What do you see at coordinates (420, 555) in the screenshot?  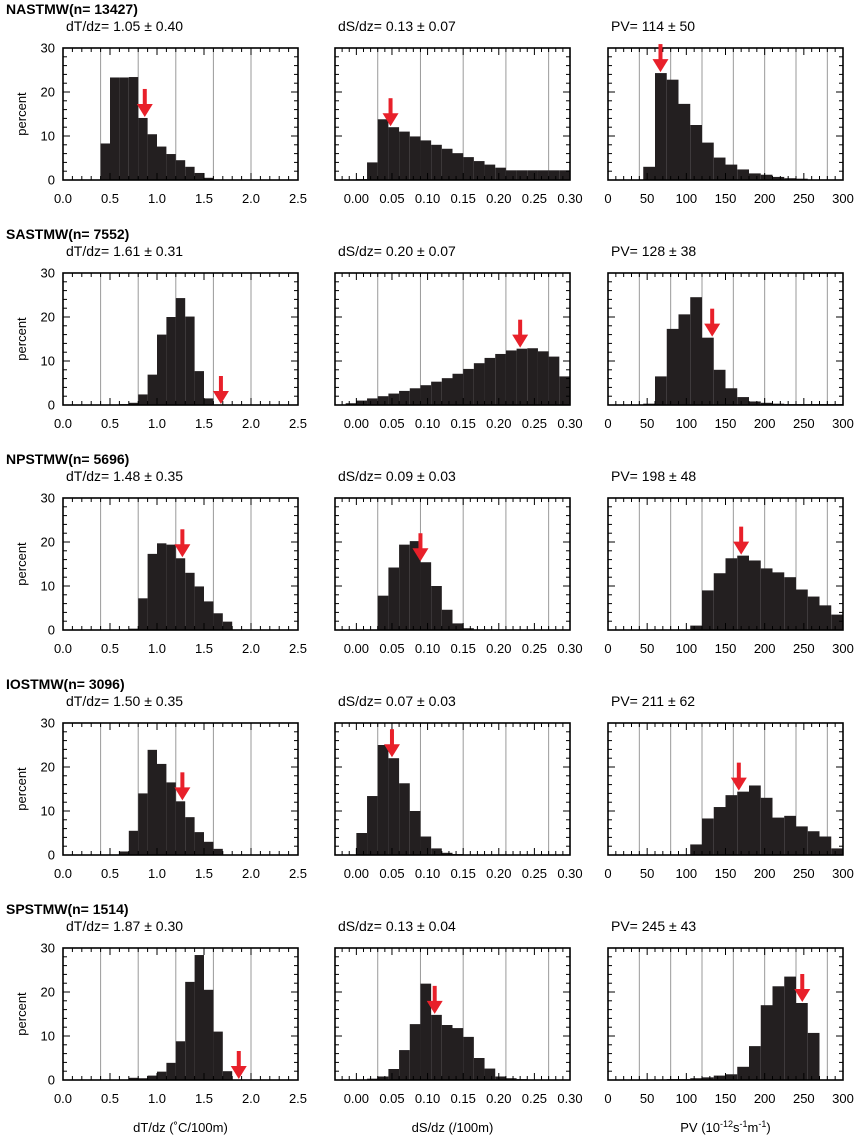 I see `arrow-head` at bounding box center [420, 555].